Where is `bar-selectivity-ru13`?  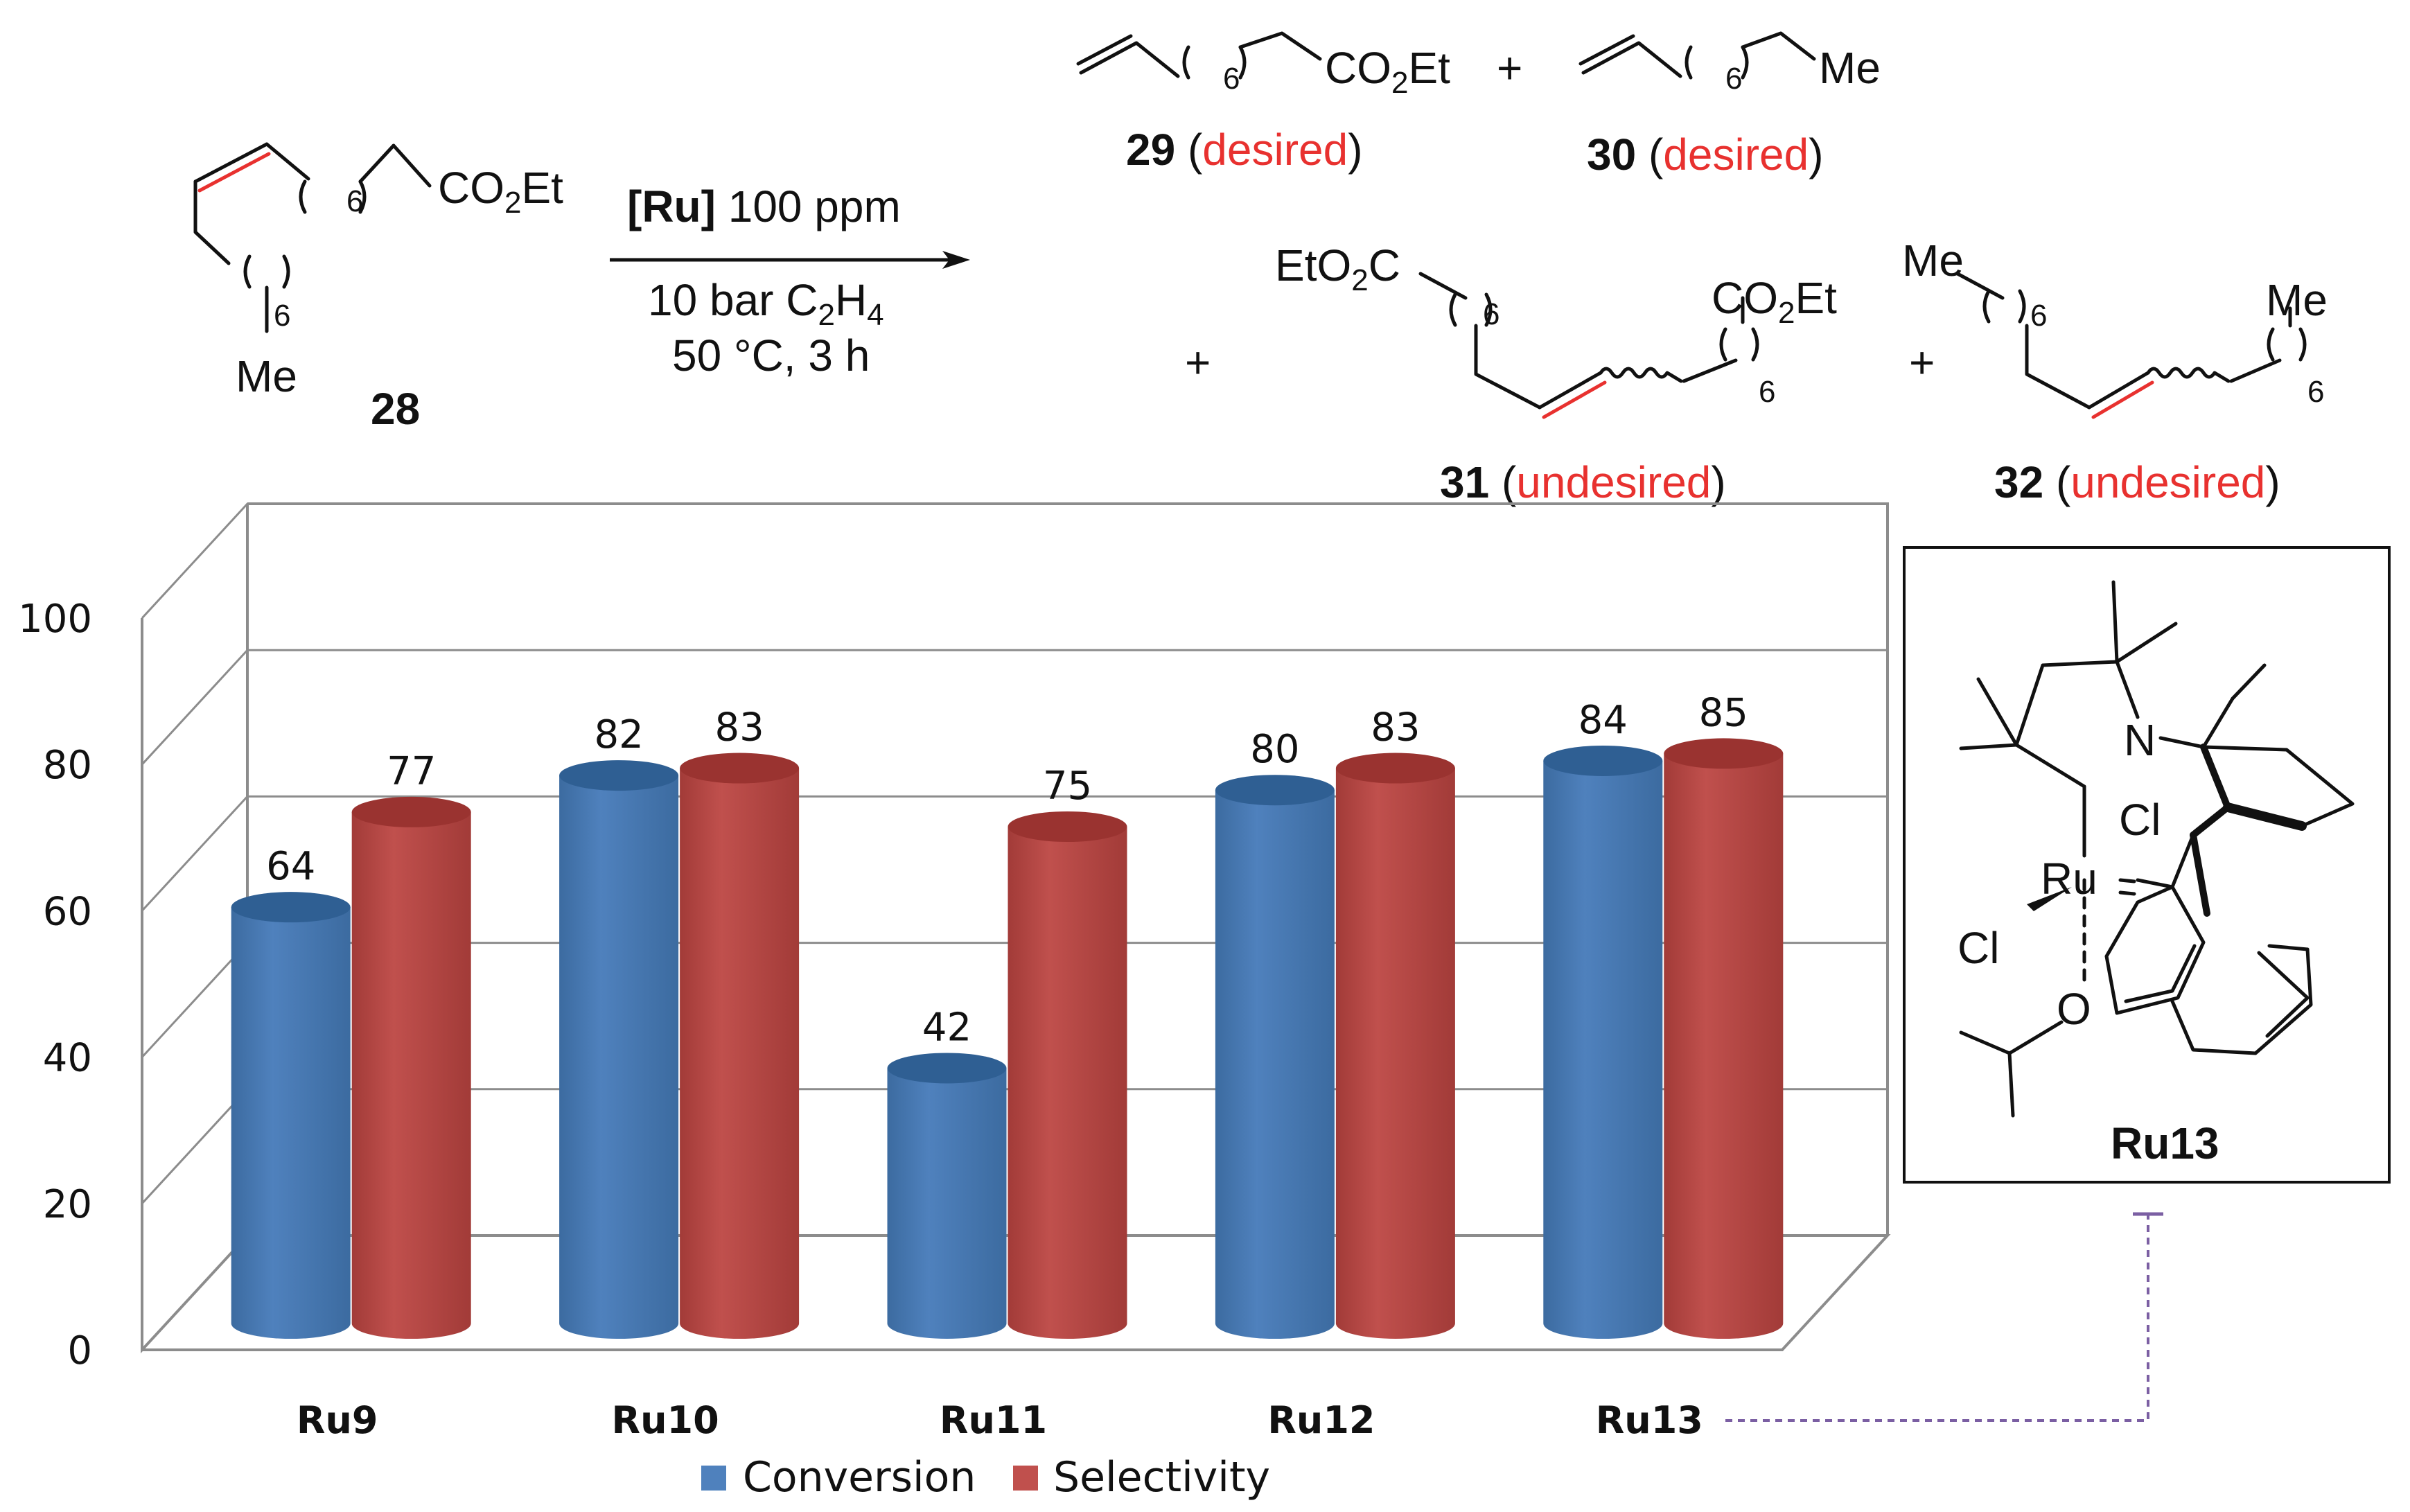
bar-selectivity-ru13 is located at coordinates (1724, 1038).